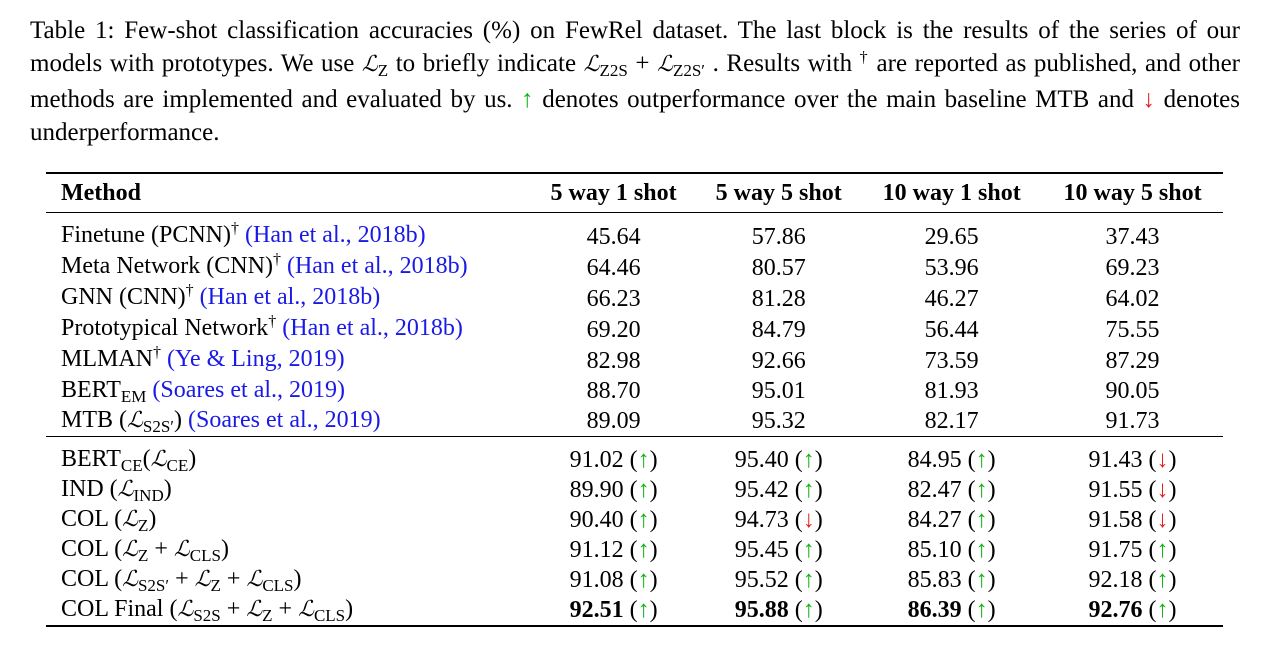 The height and width of the screenshot is (645, 1265). Describe the element at coordinates (778, 298) in the screenshot. I see `value-cell: 81.28` at that location.